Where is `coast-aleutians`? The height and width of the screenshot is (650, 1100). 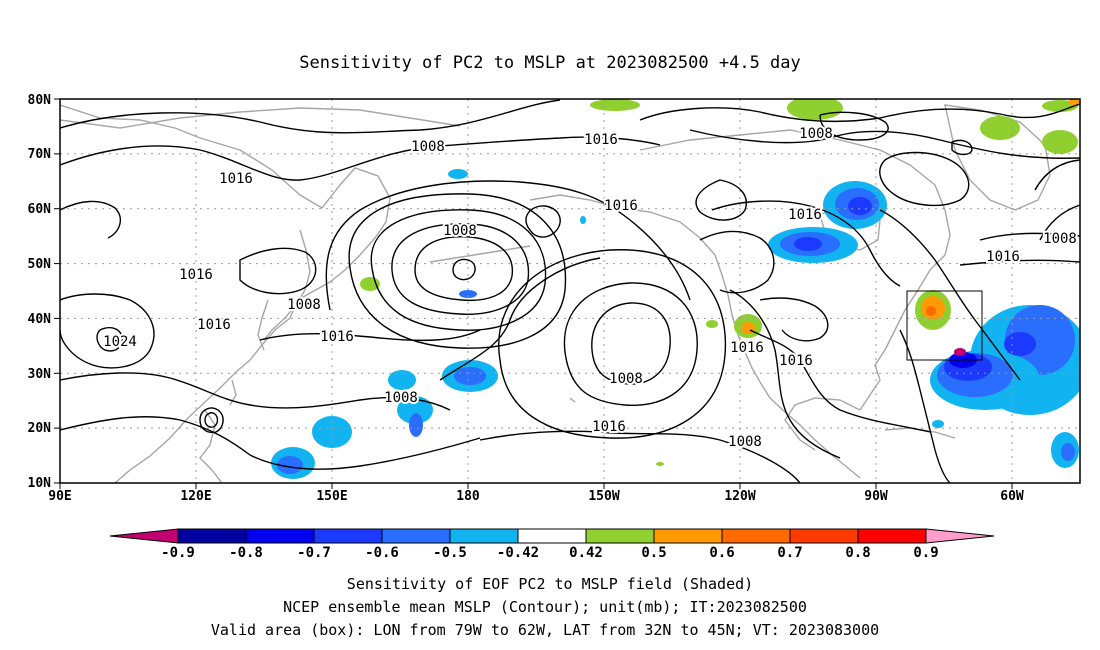
coast-aleutians is located at coordinates (480, 254).